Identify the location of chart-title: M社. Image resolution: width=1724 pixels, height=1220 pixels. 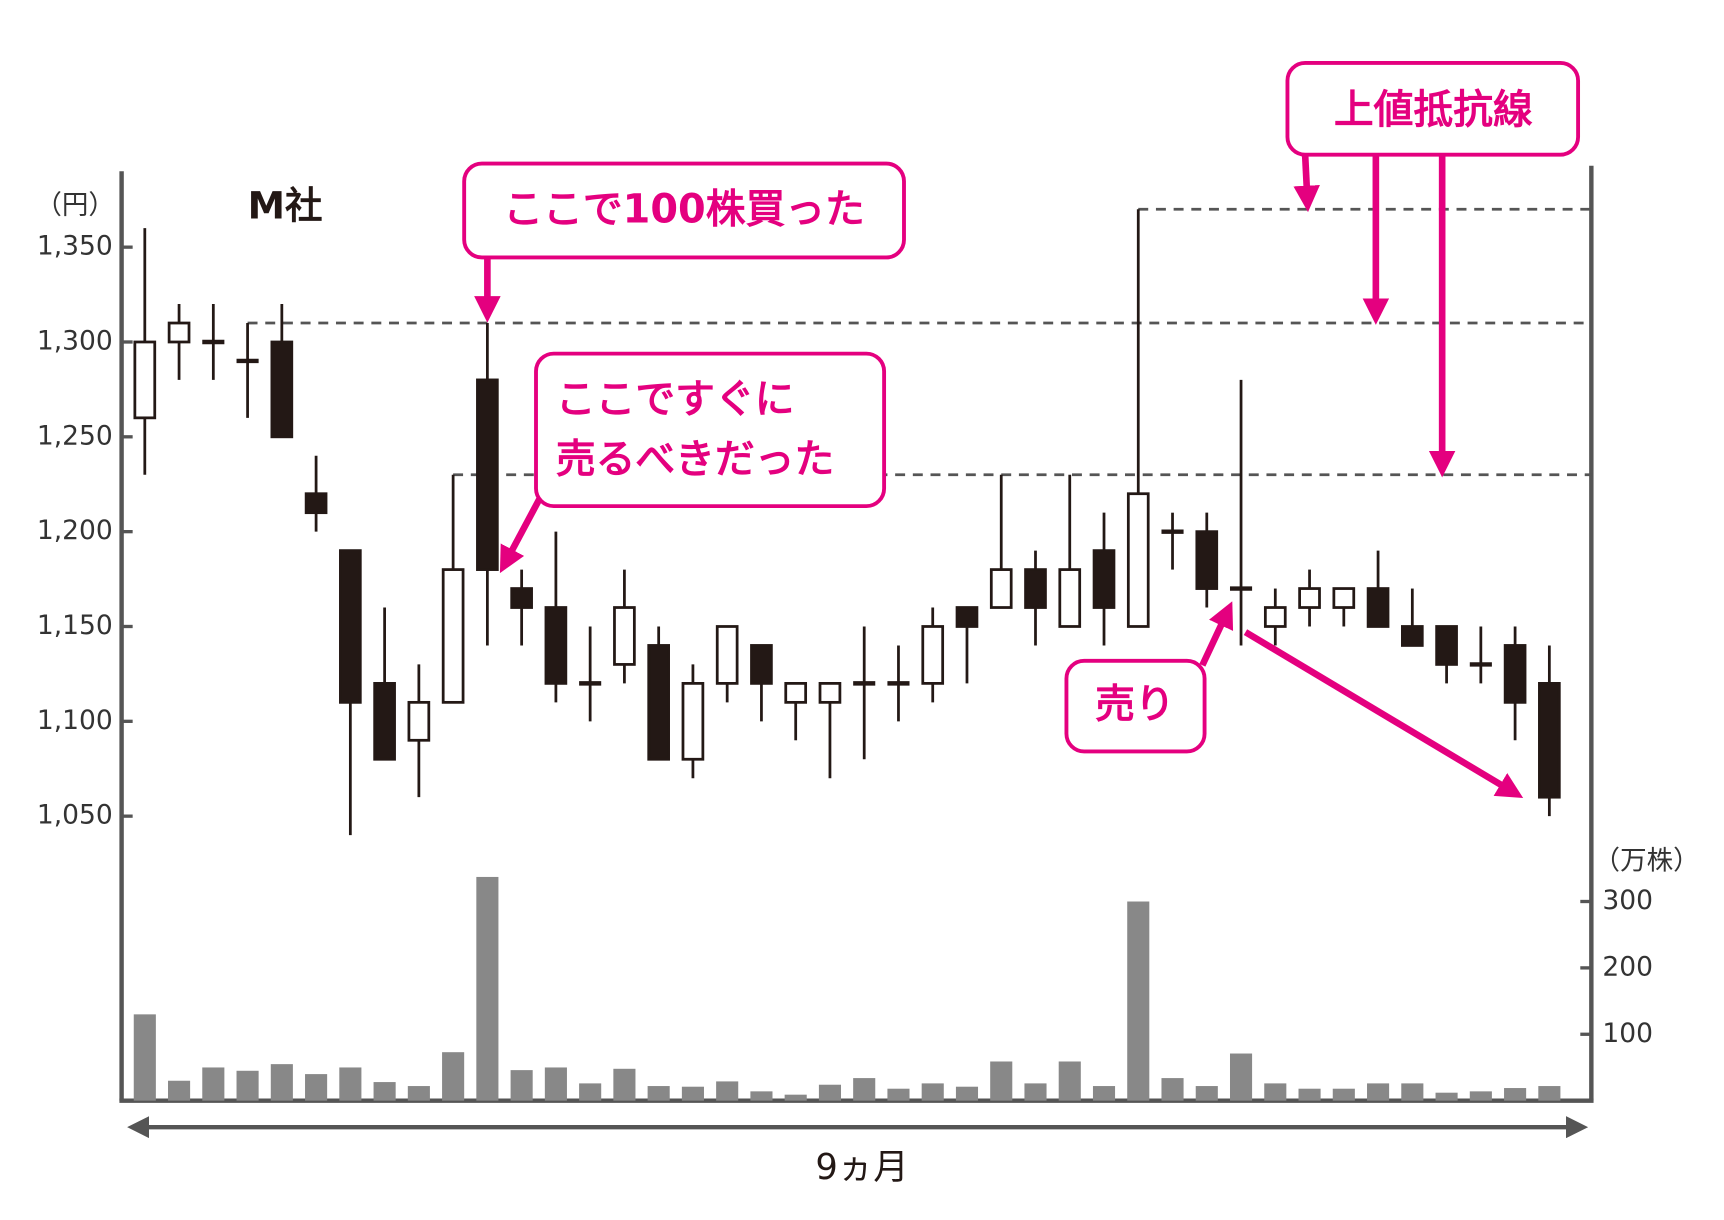
(285, 205).